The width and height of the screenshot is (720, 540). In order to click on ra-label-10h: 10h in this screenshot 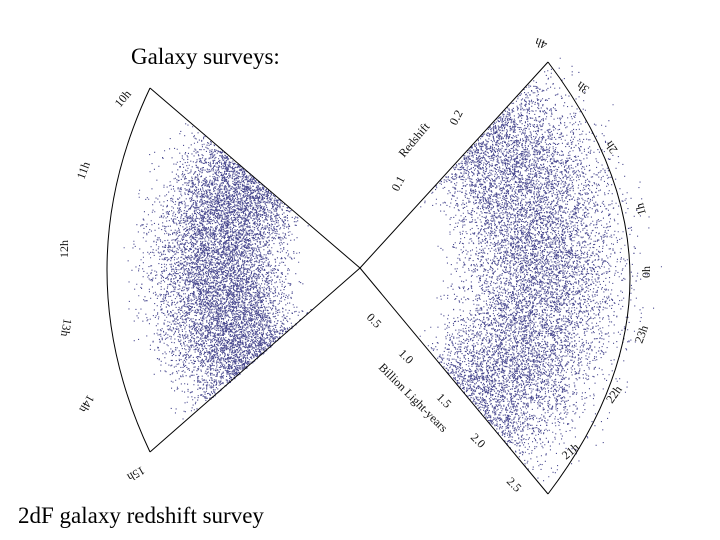, I will do `click(123, 98)`.